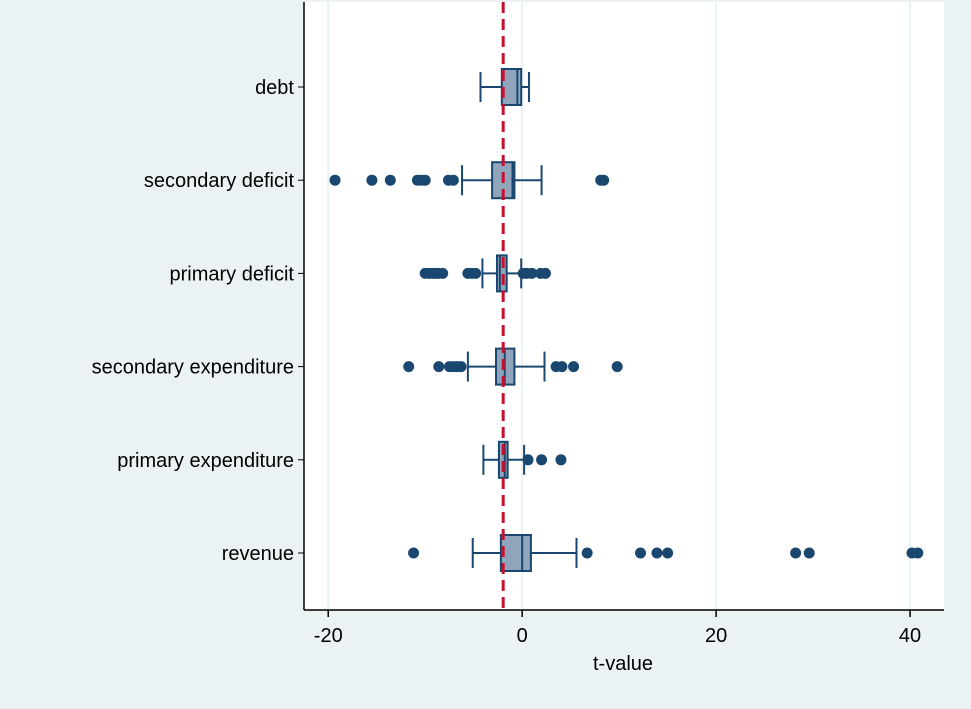 This screenshot has width=971, height=709. I want to click on category-label: primary deficit, so click(232, 274).